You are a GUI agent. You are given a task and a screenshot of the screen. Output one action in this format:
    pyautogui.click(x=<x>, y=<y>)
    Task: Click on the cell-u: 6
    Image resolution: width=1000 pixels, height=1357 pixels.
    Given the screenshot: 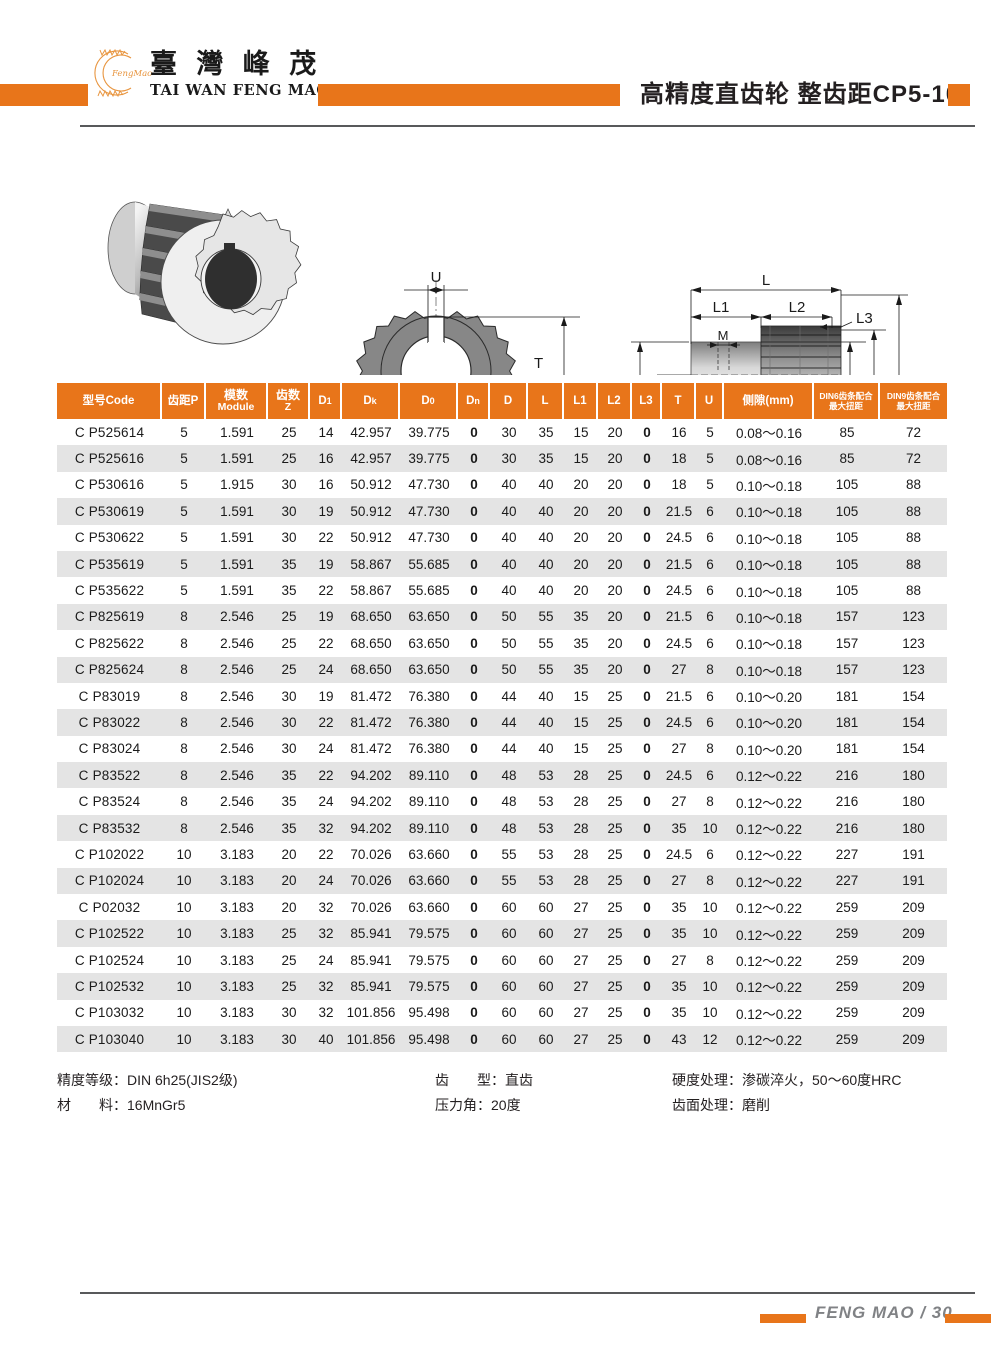 What is the action you would take?
    pyautogui.click(x=710, y=696)
    